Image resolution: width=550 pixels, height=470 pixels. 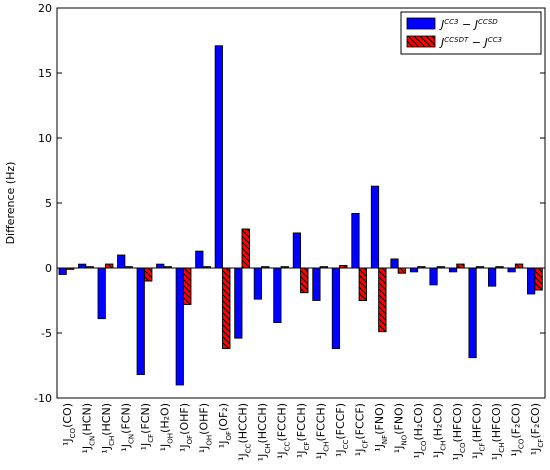 I want to click on legend-swatch-hatch, so click(x=421, y=41).